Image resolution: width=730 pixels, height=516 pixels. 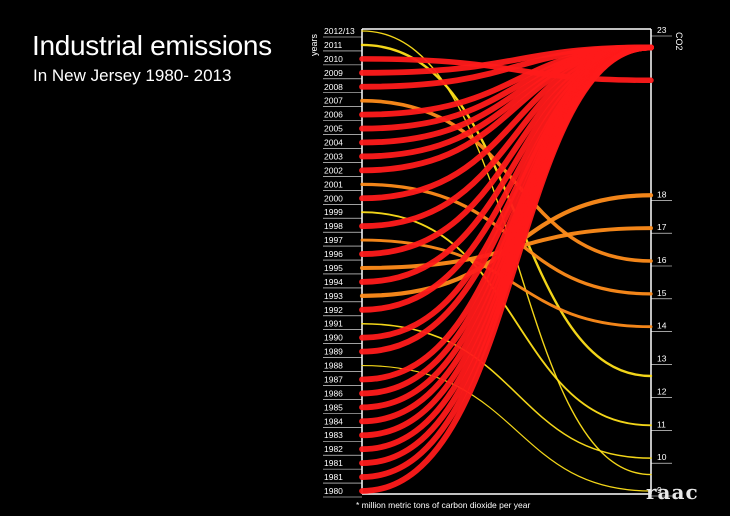 I want to click on co2-tick-label: 17, so click(x=662, y=227).